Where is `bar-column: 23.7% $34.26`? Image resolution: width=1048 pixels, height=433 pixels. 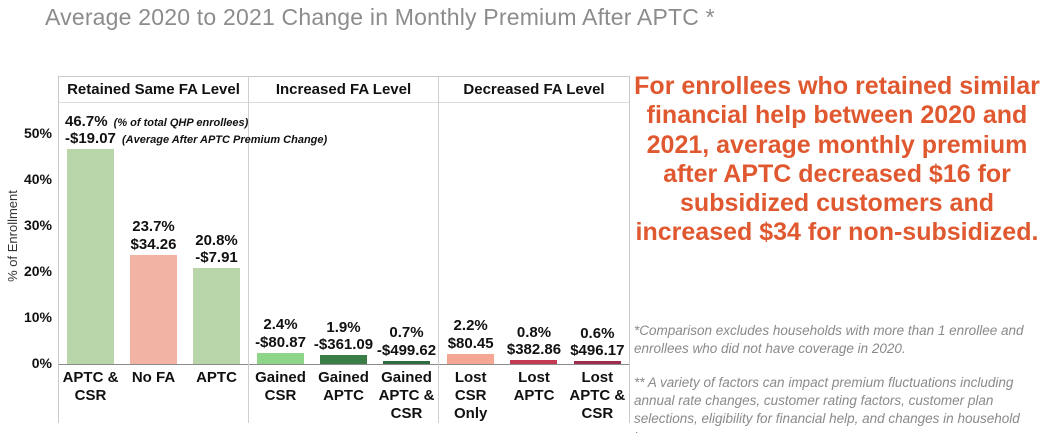
bar-column: 23.7% $34.26 is located at coordinates (153, 233).